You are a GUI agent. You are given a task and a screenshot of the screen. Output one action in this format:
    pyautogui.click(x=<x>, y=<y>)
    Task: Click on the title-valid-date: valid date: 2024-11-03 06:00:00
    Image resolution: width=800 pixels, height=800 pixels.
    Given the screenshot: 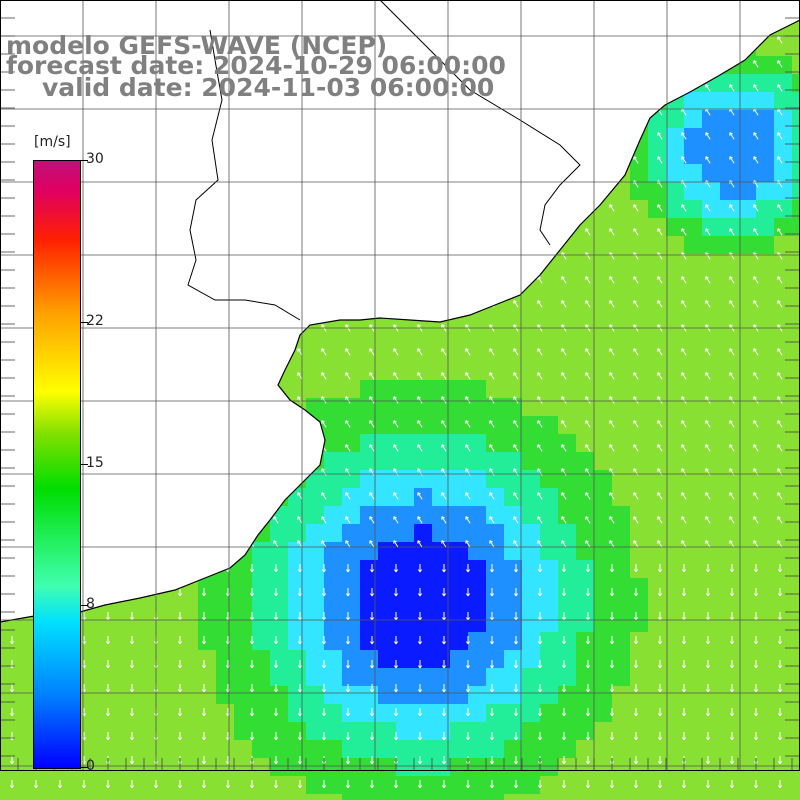 What is the action you would take?
    pyautogui.click(x=268, y=87)
    